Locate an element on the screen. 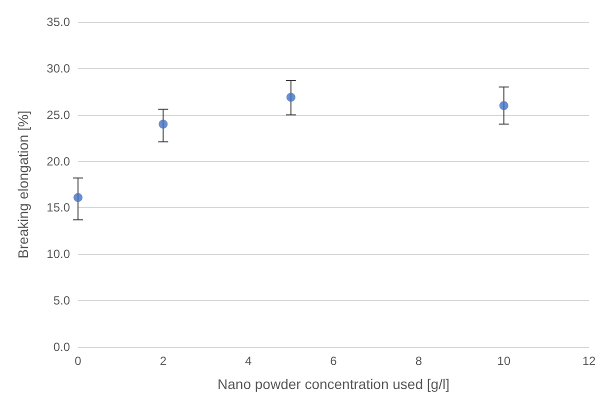  y-tick-label: 5.0 is located at coordinates (61, 301).